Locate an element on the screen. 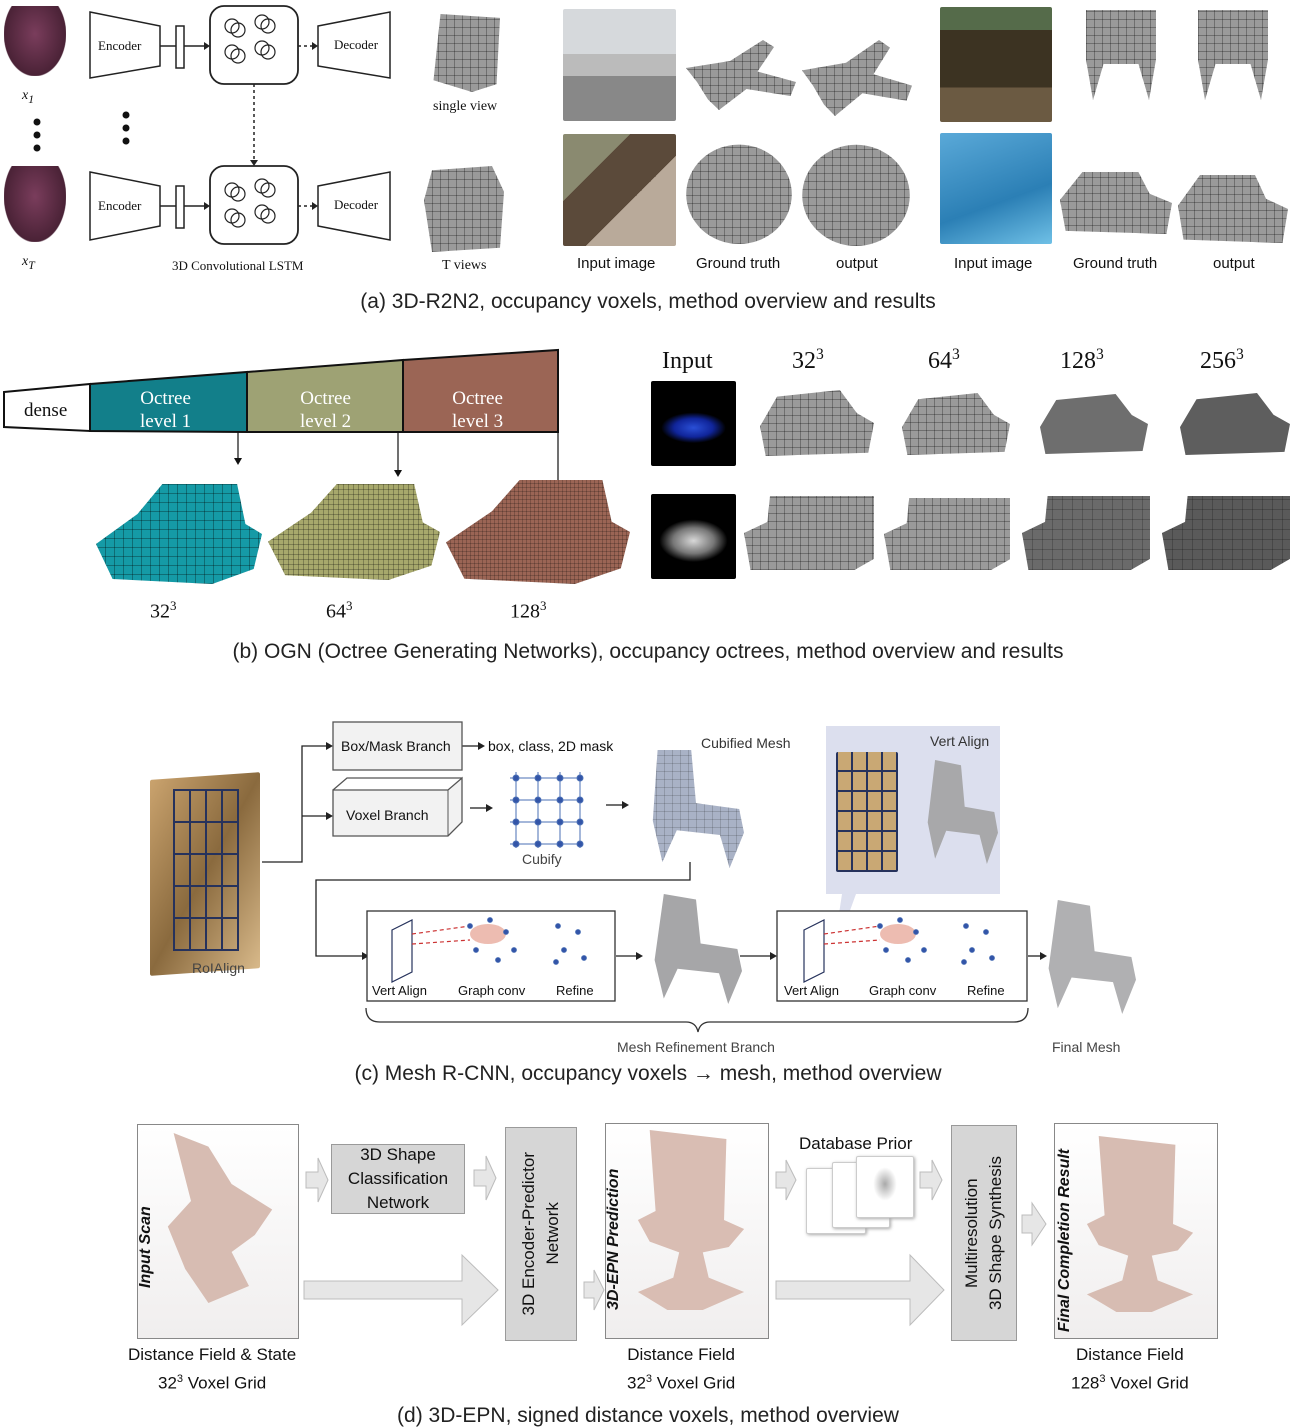 The image size is (1296, 1428). inset-image-grid is located at coordinates (867, 812).